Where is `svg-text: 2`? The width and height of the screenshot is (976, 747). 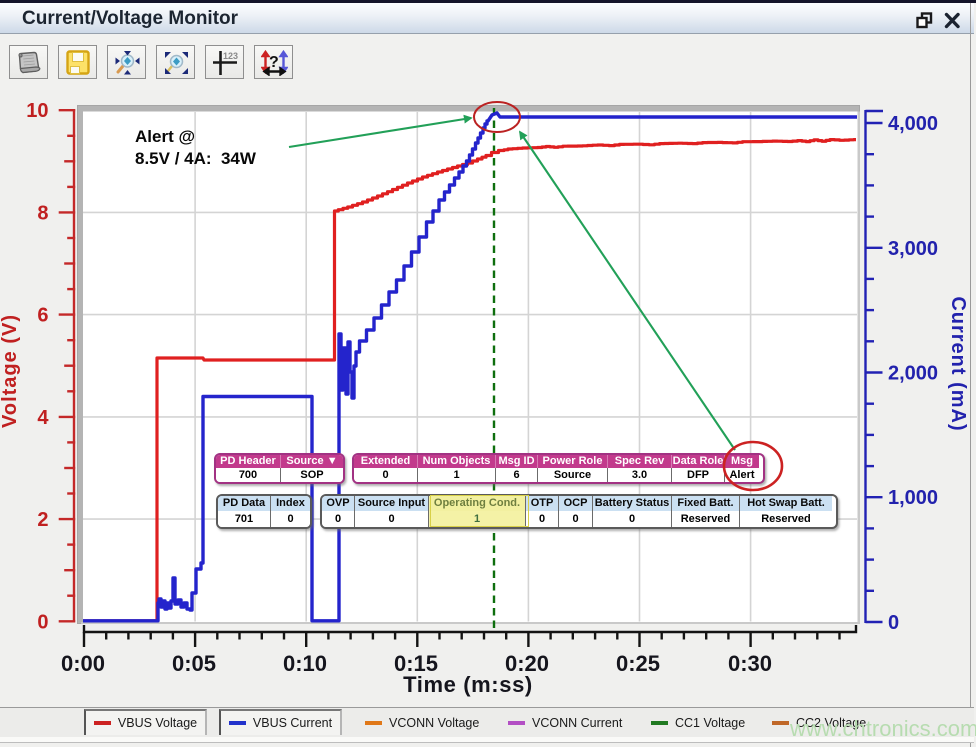 svg-text: 2 is located at coordinates (42, 520).